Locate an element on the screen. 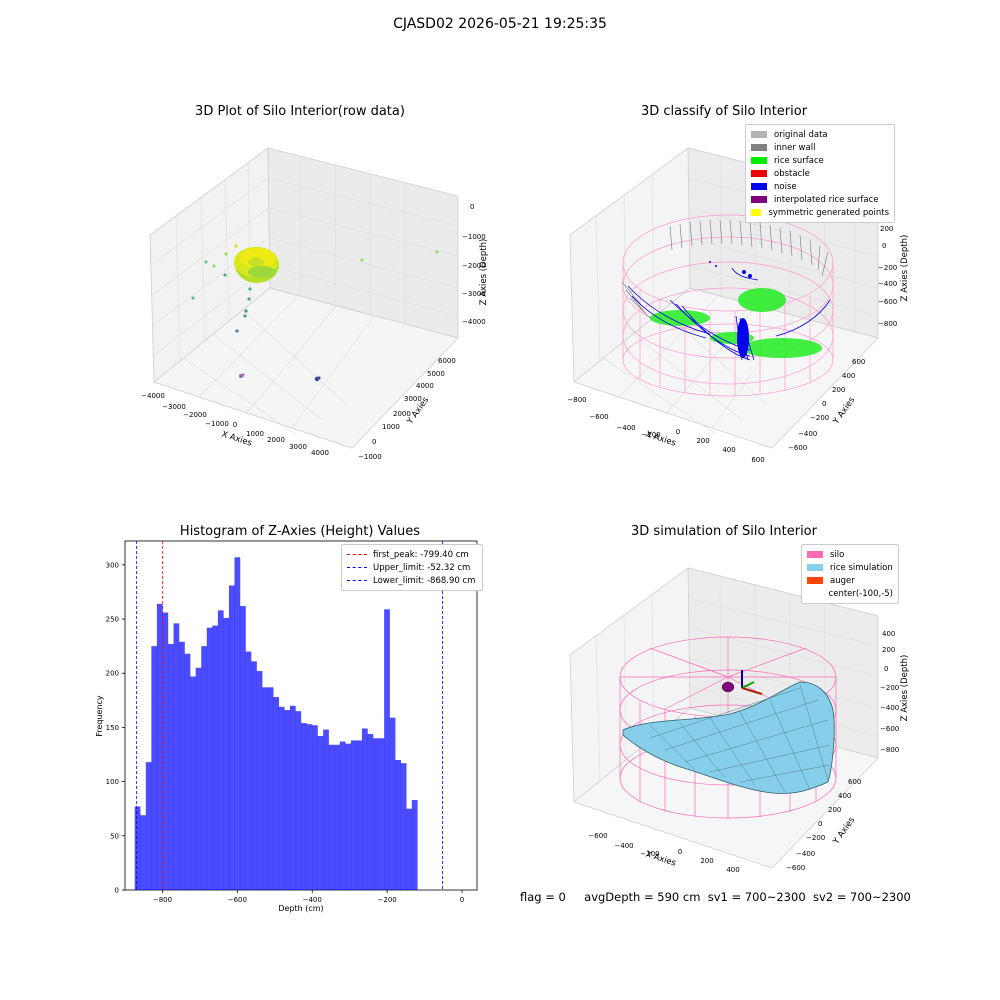 The width and height of the screenshot is (1000, 1000). histogram-y-tick-label: 50 is located at coordinates (114, 836).